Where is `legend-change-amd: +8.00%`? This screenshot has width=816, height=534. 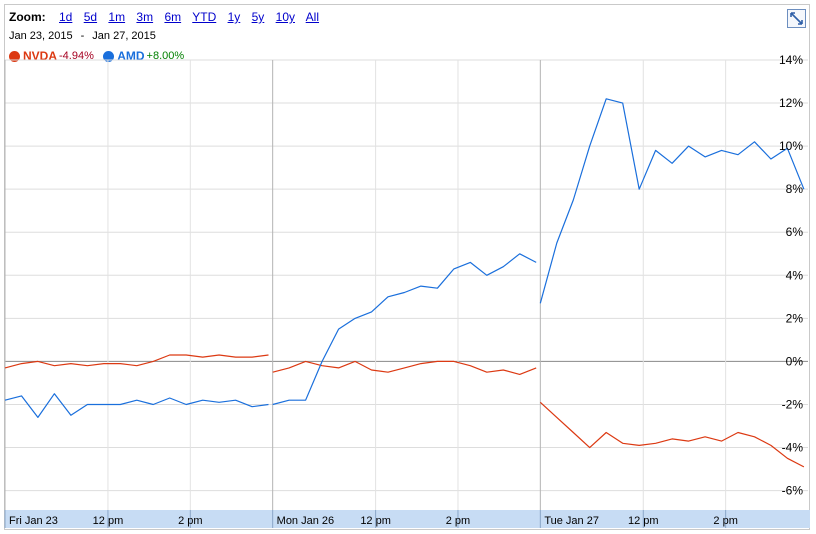 legend-change-amd: +8.00% is located at coordinates (165, 56).